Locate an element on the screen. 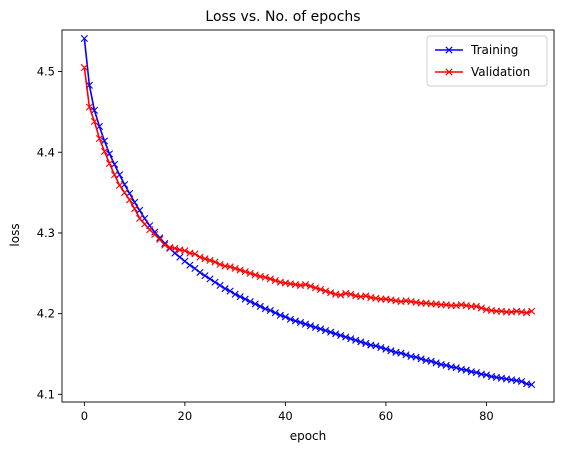  x-tick-label: 60 is located at coordinates (386, 416).